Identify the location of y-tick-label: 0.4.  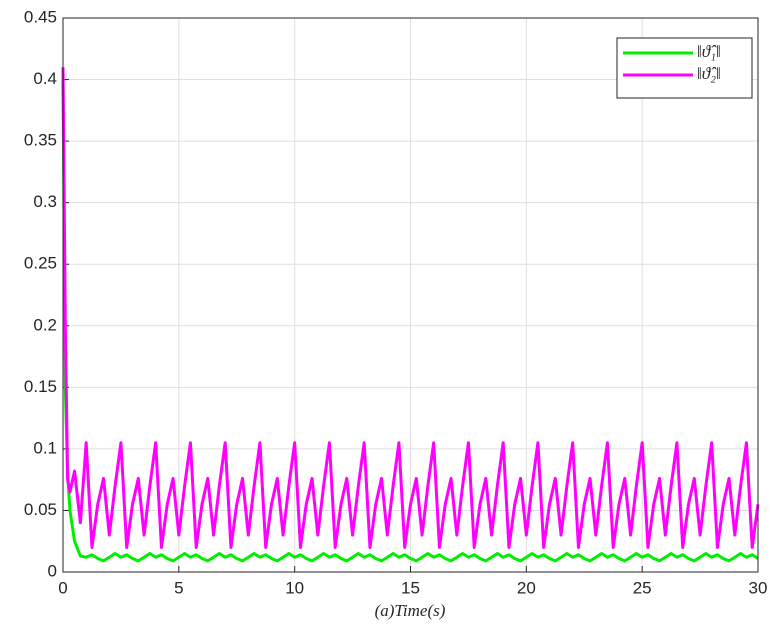
(45, 78).